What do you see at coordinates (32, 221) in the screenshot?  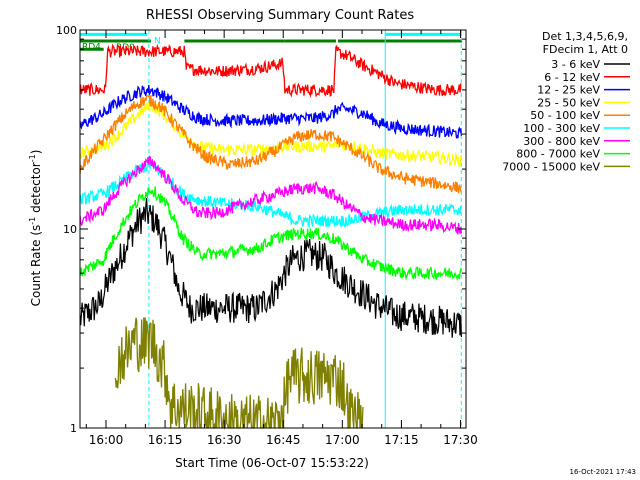 I see `y-axis-label-sup: -1` at bounding box center [32, 221].